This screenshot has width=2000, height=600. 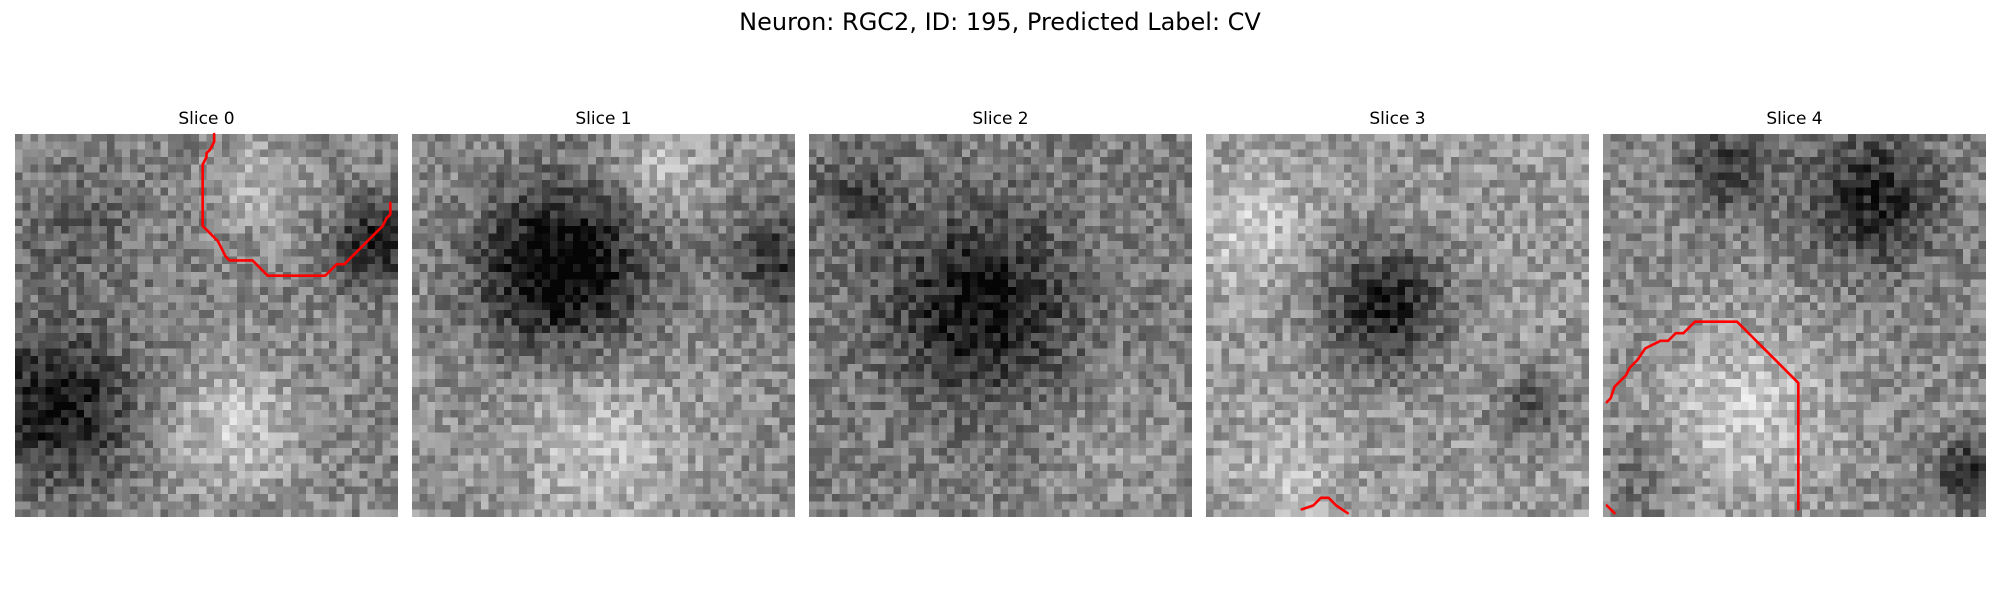 What do you see at coordinates (206, 119) in the screenshot?
I see `slice-title: Slice 0` at bounding box center [206, 119].